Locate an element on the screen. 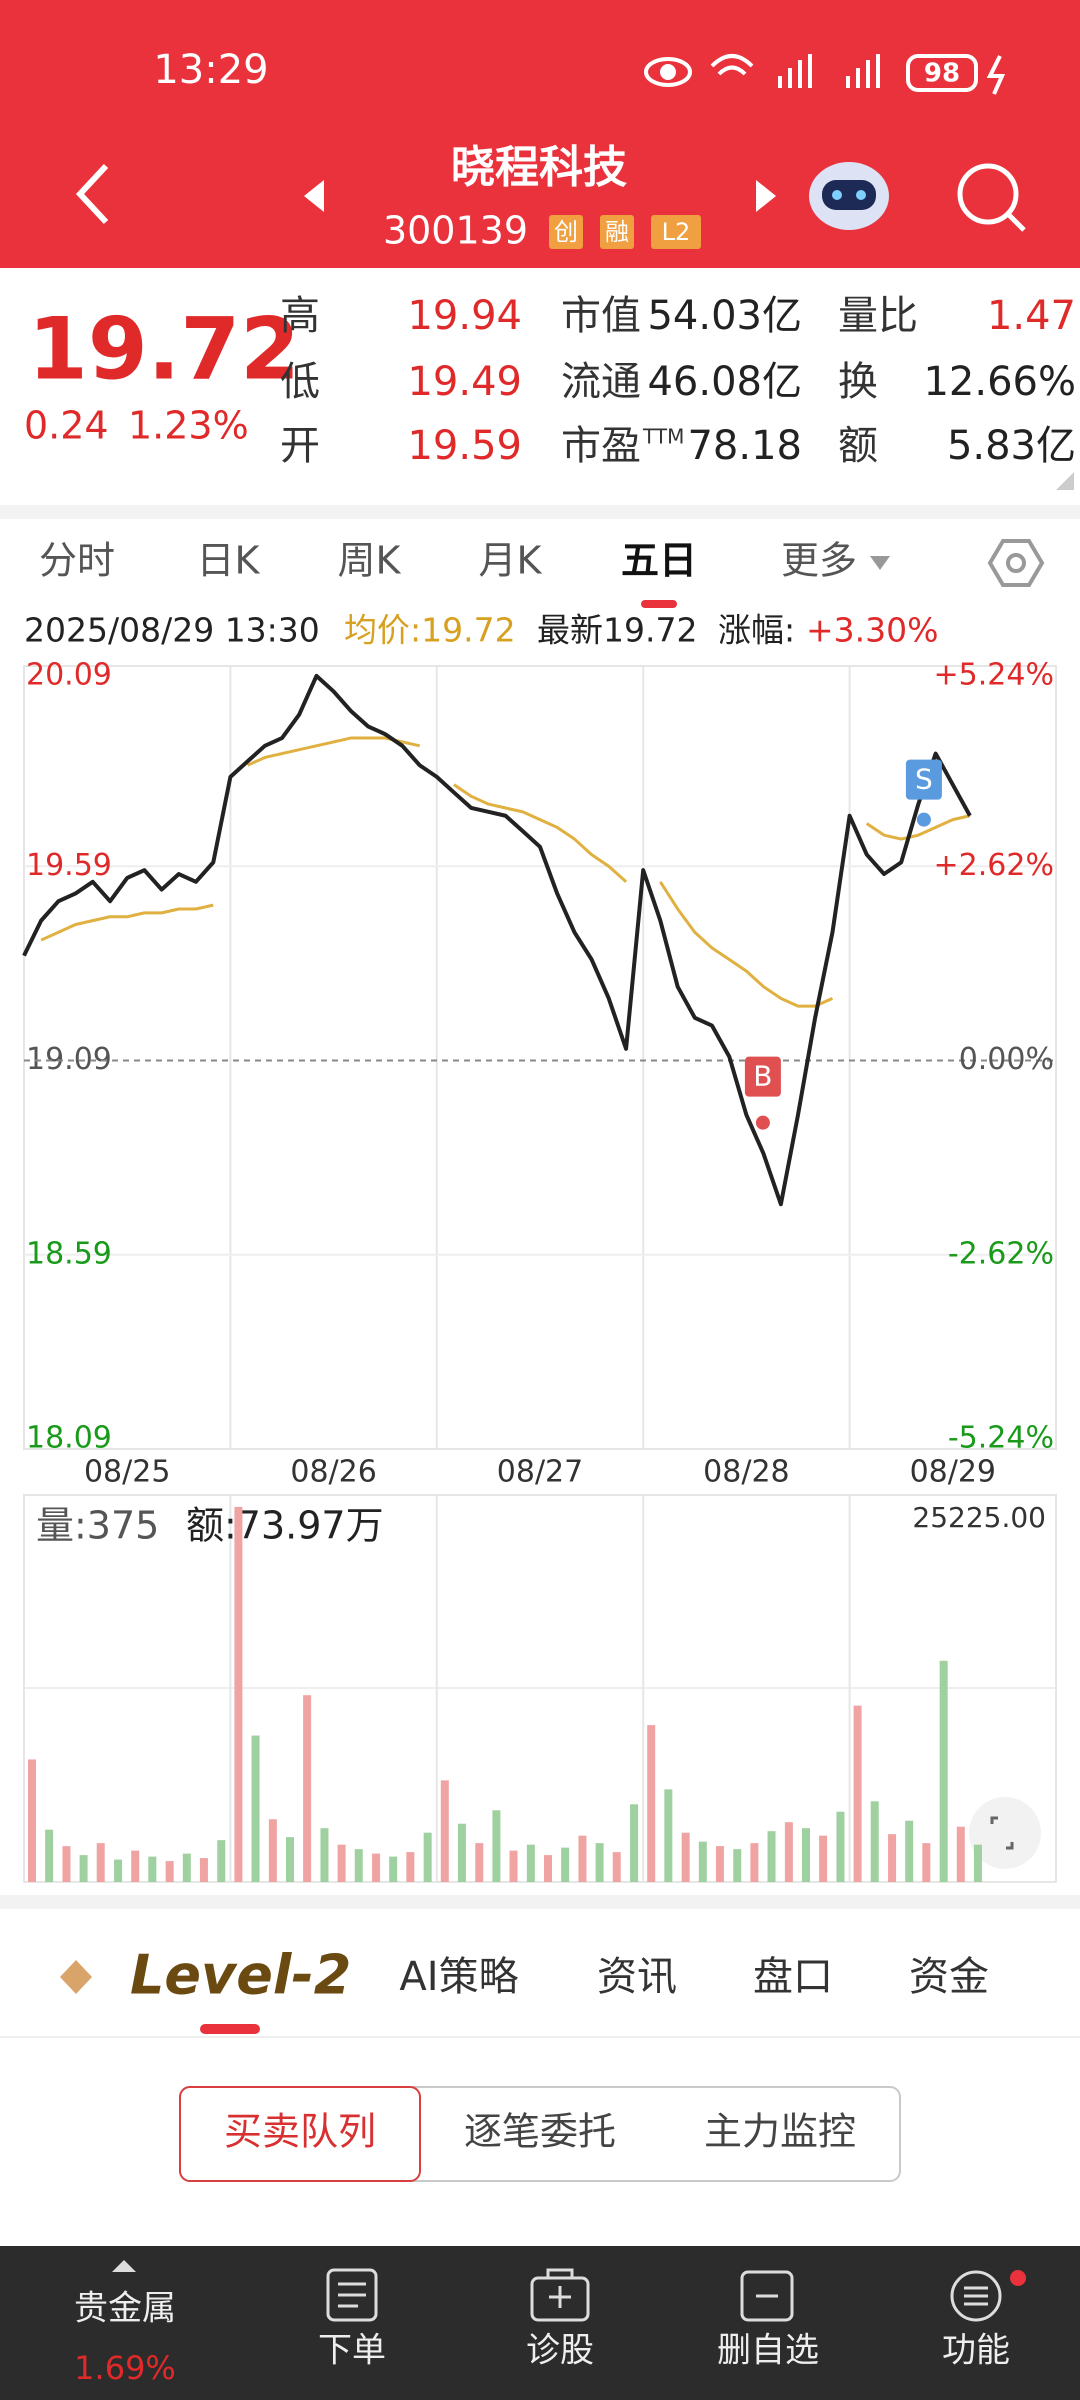 Image resolution: width=1080 pixels, height=2400 pixels. prev-stock is located at coordinates (314, 196).